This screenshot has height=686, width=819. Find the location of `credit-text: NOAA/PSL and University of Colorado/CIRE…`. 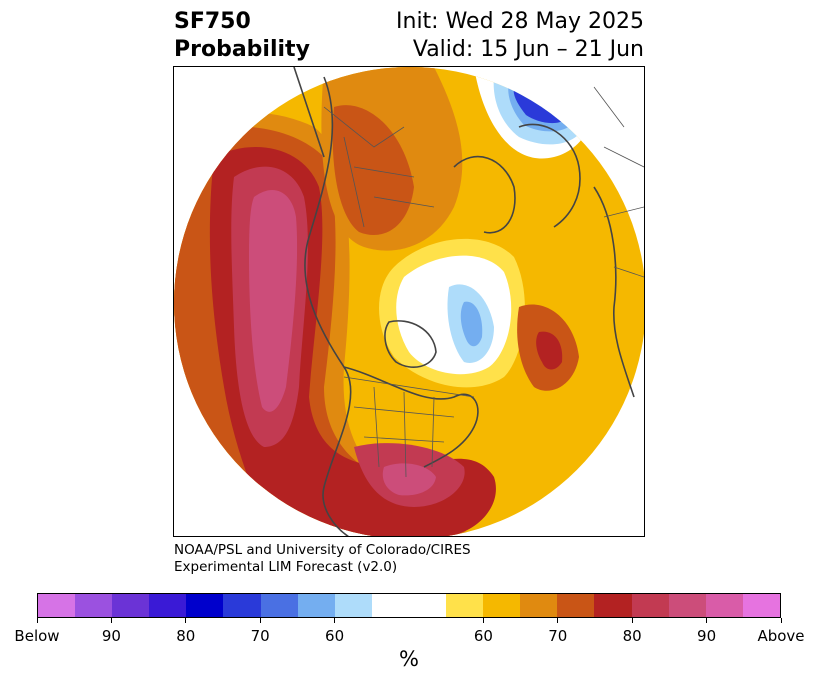

credit-text: NOAA/PSL and University of Colorado/CIRE… is located at coordinates (322, 559).